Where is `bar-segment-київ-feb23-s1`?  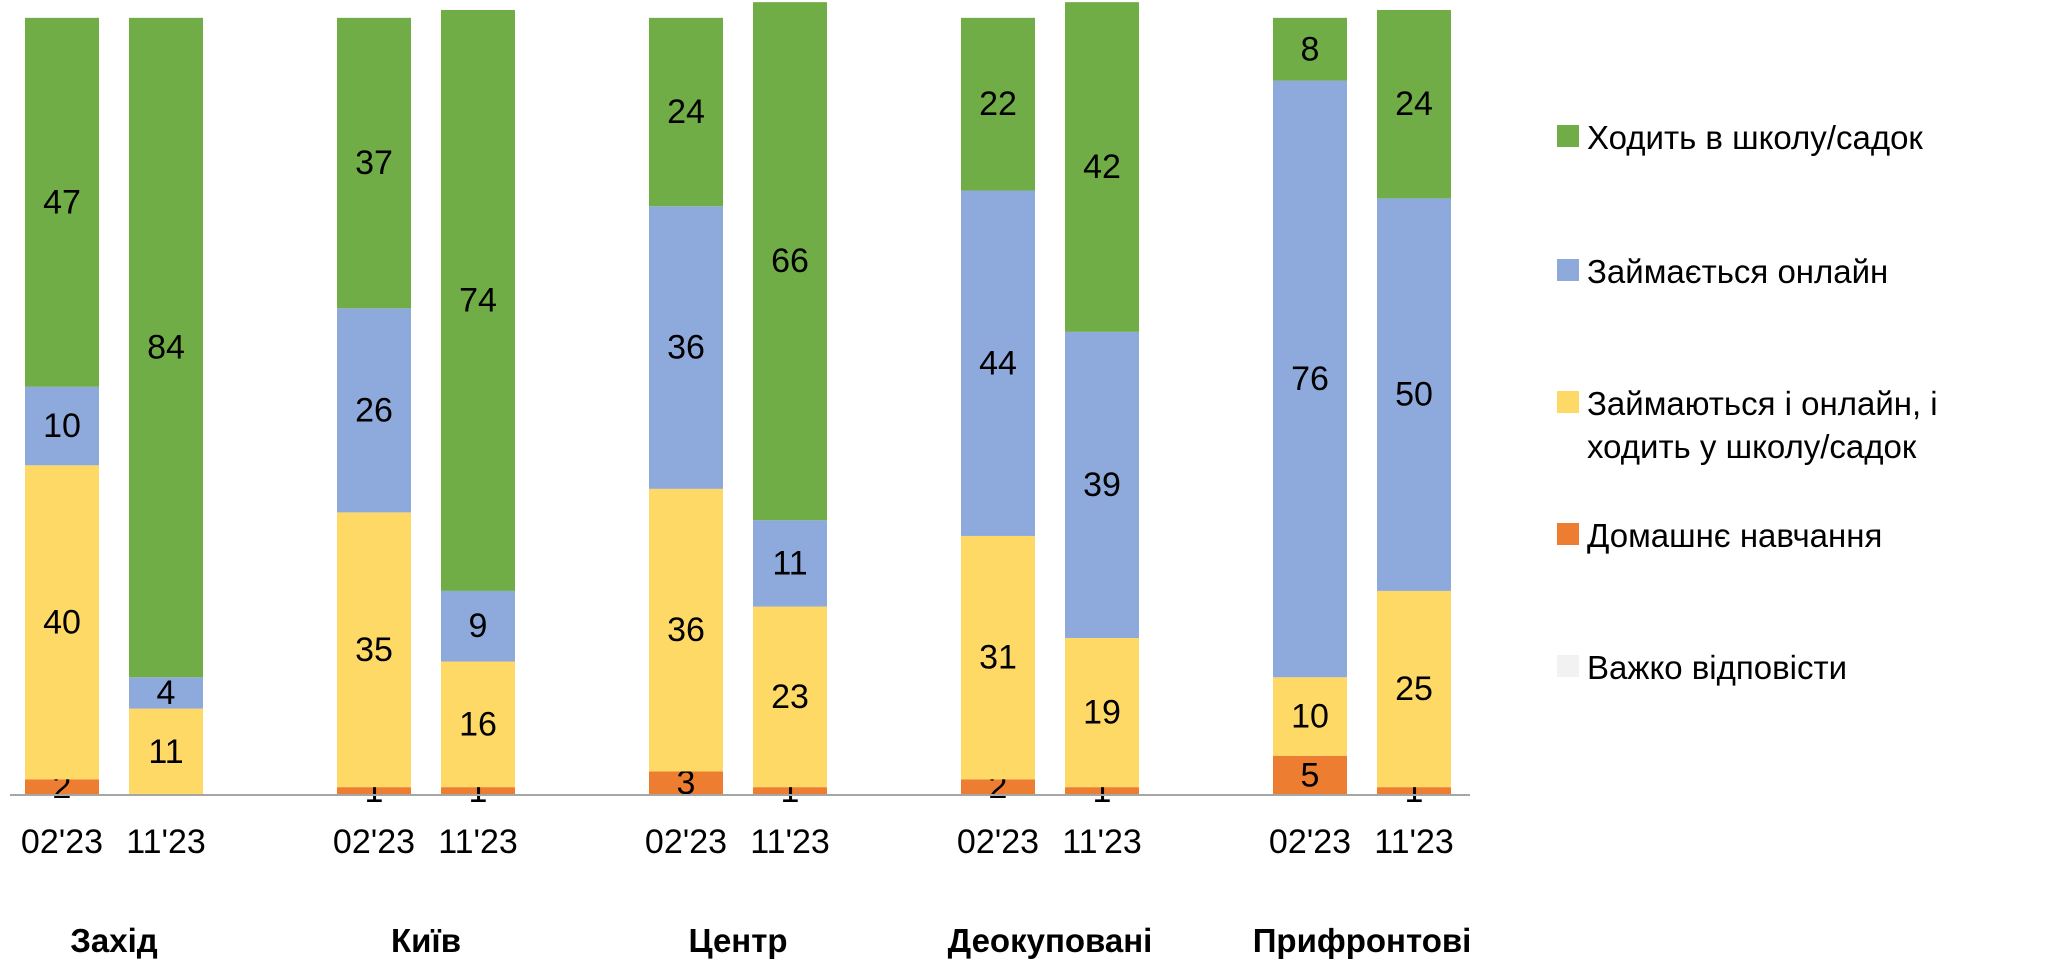 bar-segment-київ-feb23-s1 is located at coordinates (374, 650).